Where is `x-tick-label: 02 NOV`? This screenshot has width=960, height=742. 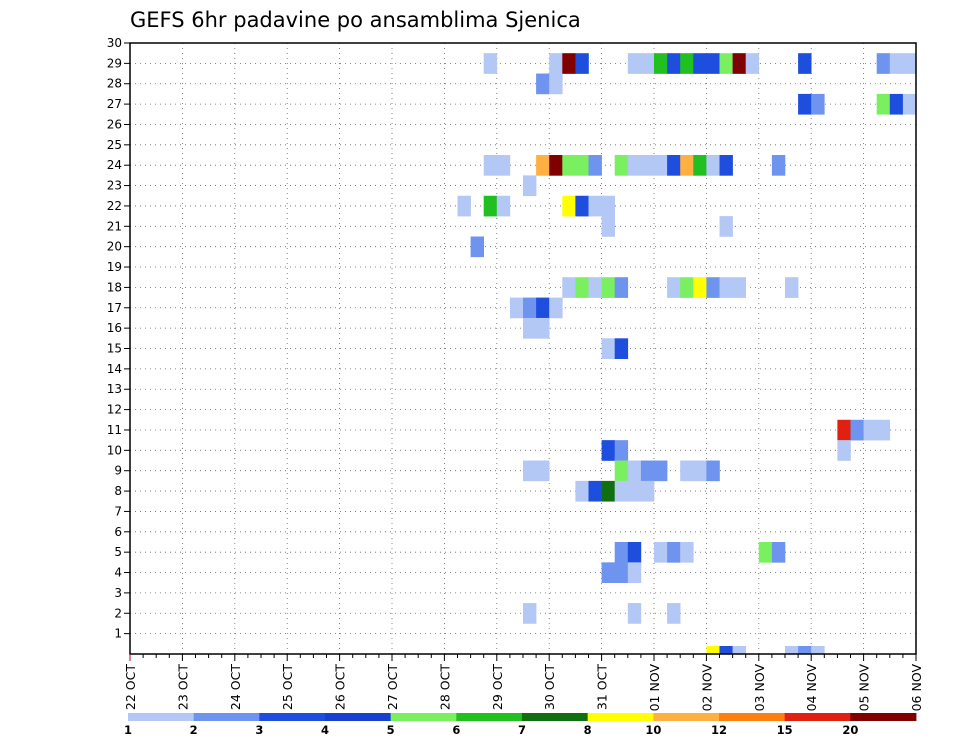
x-tick-label: 02 NOV is located at coordinates (706, 688).